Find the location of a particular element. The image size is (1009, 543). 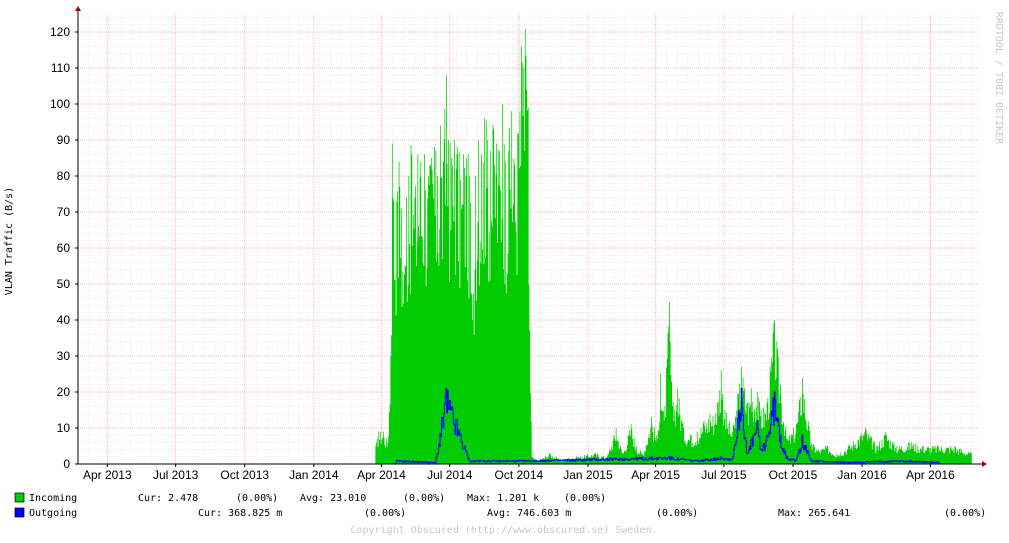

legend-outgoing-avg: Avg: 746.603 m is located at coordinates (529, 513).